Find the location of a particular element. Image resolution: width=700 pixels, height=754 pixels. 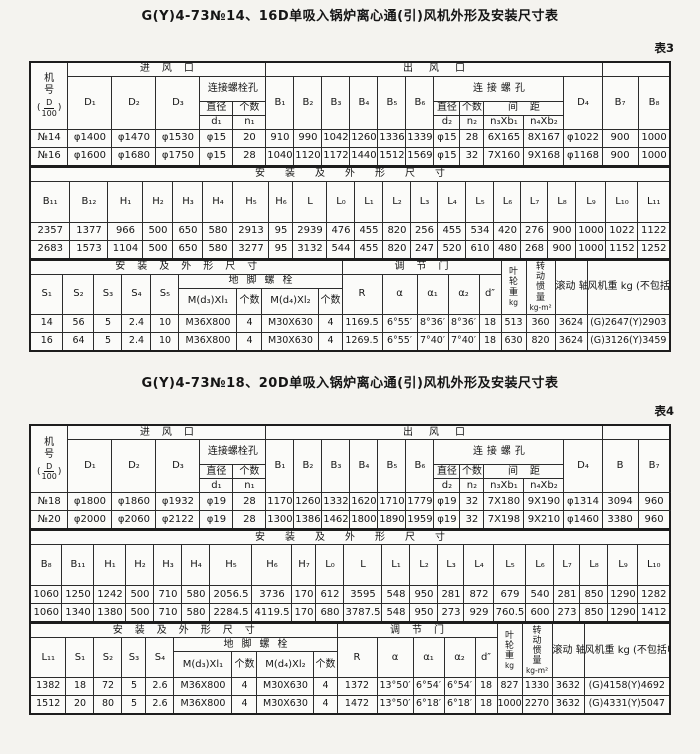

cell: 32 is located at coordinates (472, 520).